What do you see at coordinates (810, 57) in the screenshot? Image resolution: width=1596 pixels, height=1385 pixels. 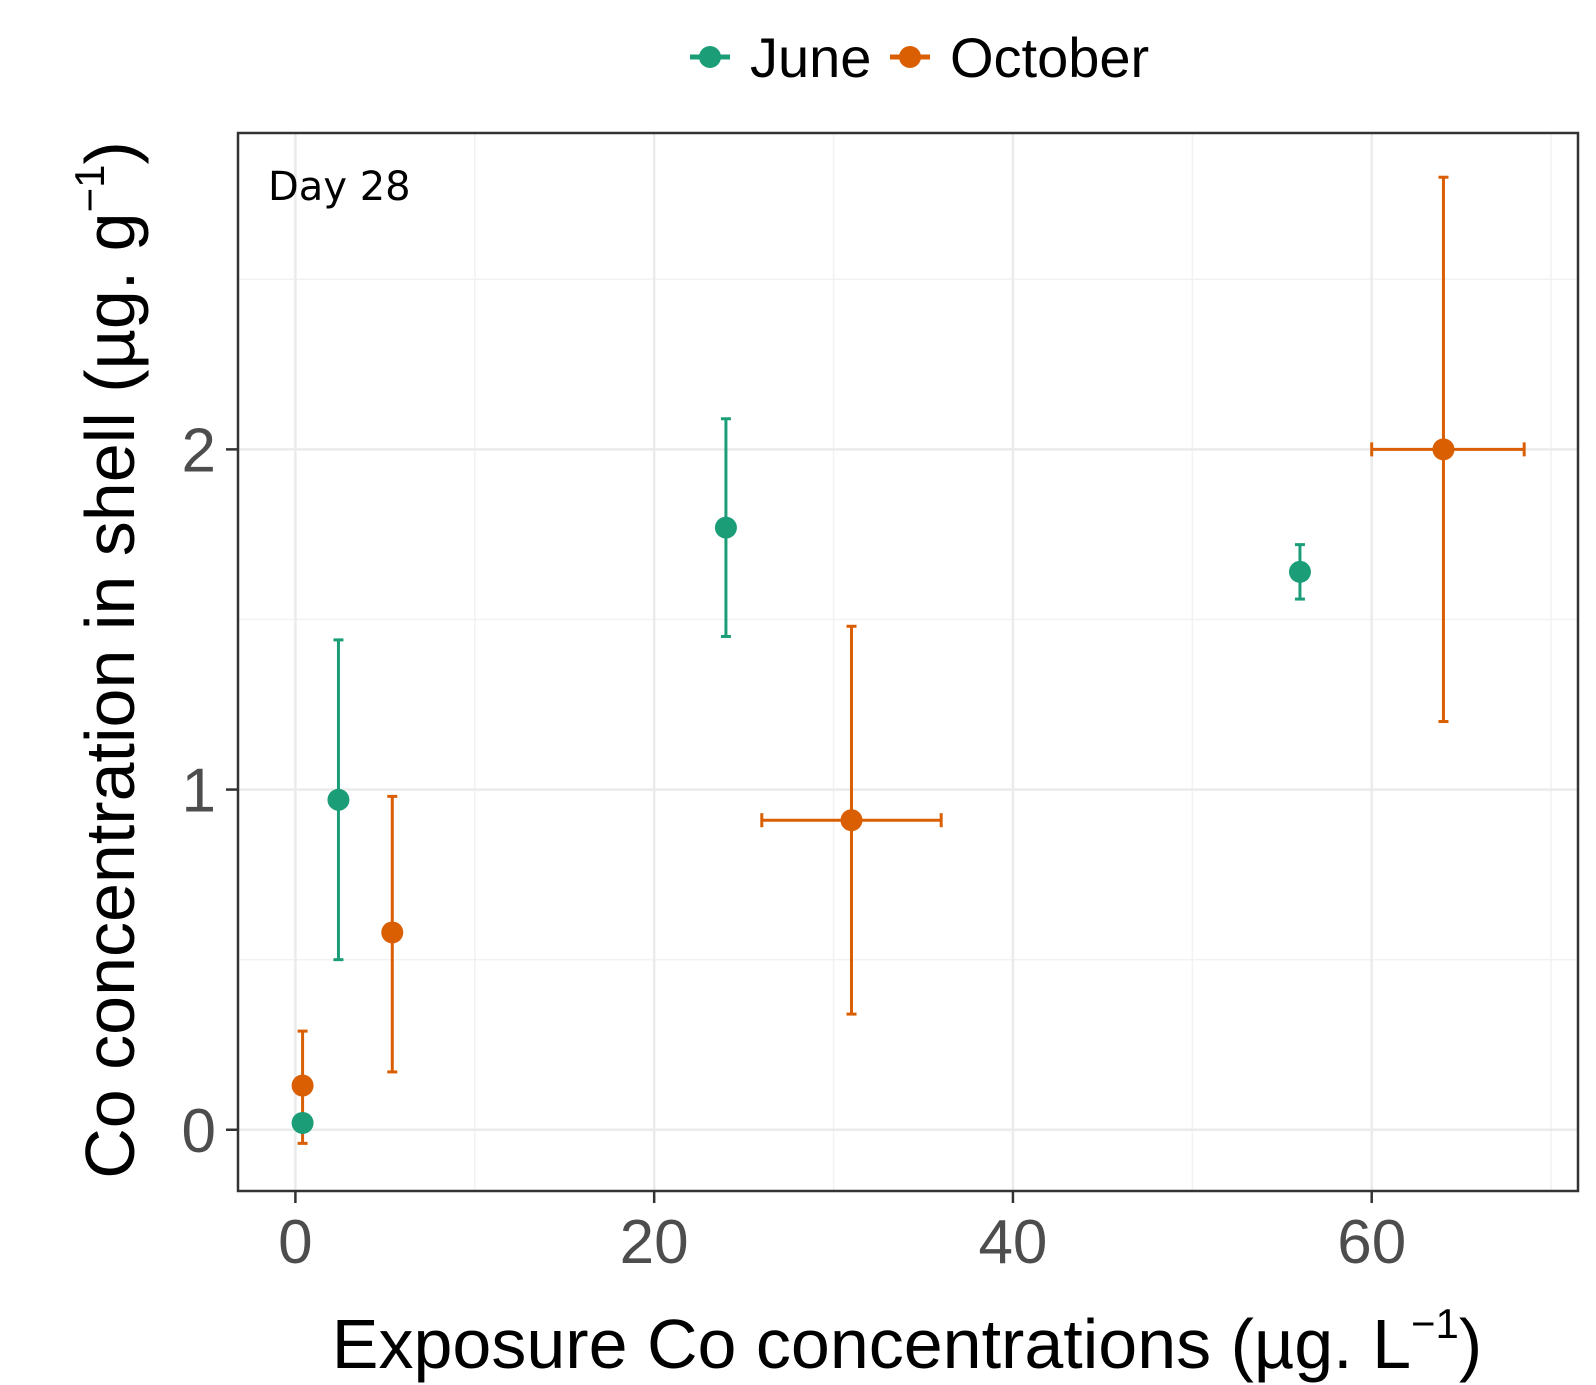 I see `legend-label: June` at bounding box center [810, 57].